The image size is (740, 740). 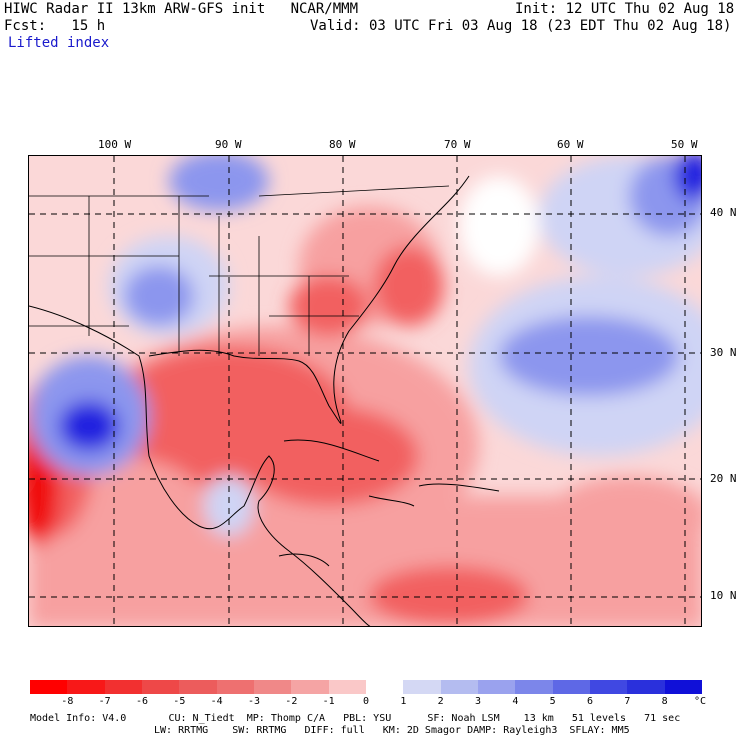 I want to click on lon-label-50w: 50 W, so click(x=684, y=144).